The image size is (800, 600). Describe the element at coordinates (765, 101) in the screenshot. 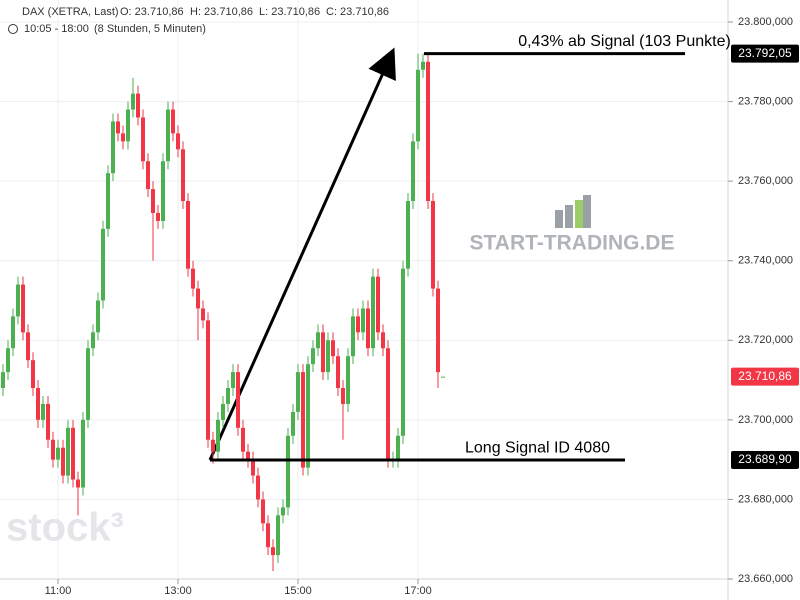

I see `y-tick-label: 23.780,000` at that location.